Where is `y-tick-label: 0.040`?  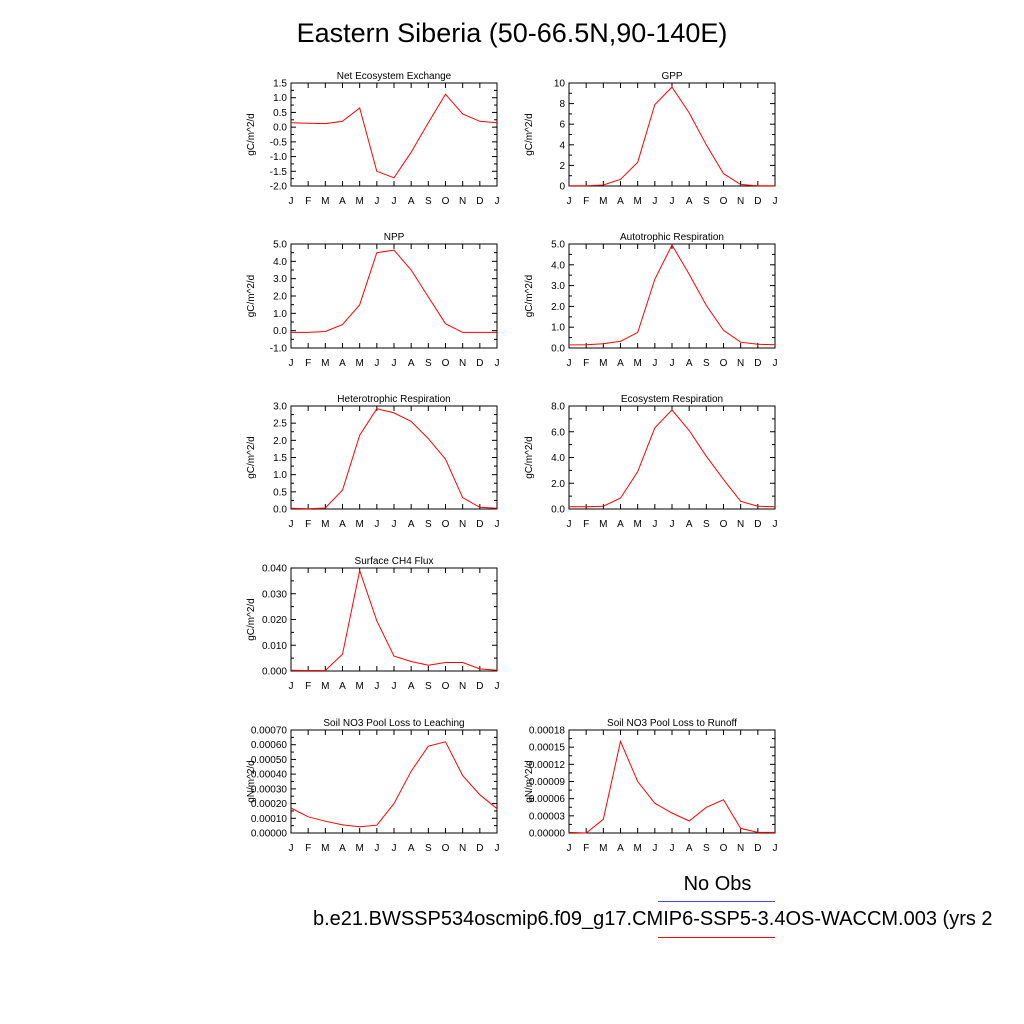 y-tick-label: 0.040 is located at coordinates (274, 569).